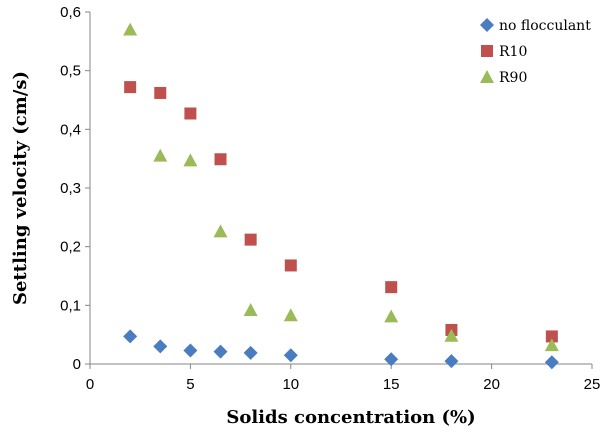  Describe the element at coordinates (70, 247) in the screenshot. I see `y-tick-label: 0,2` at that location.